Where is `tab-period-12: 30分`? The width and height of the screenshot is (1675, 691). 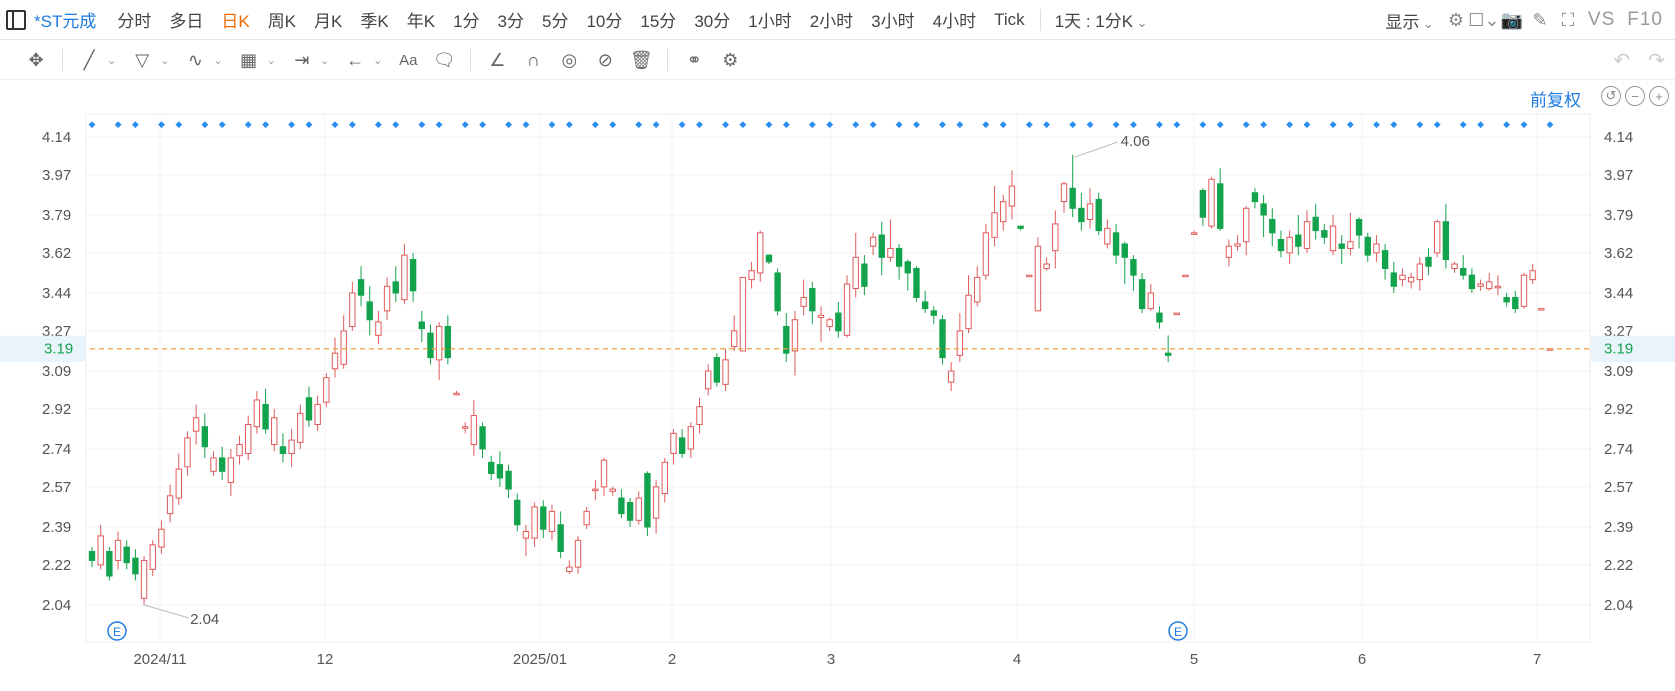
tab-period-12: 30分 is located at coordinates (712, 21).